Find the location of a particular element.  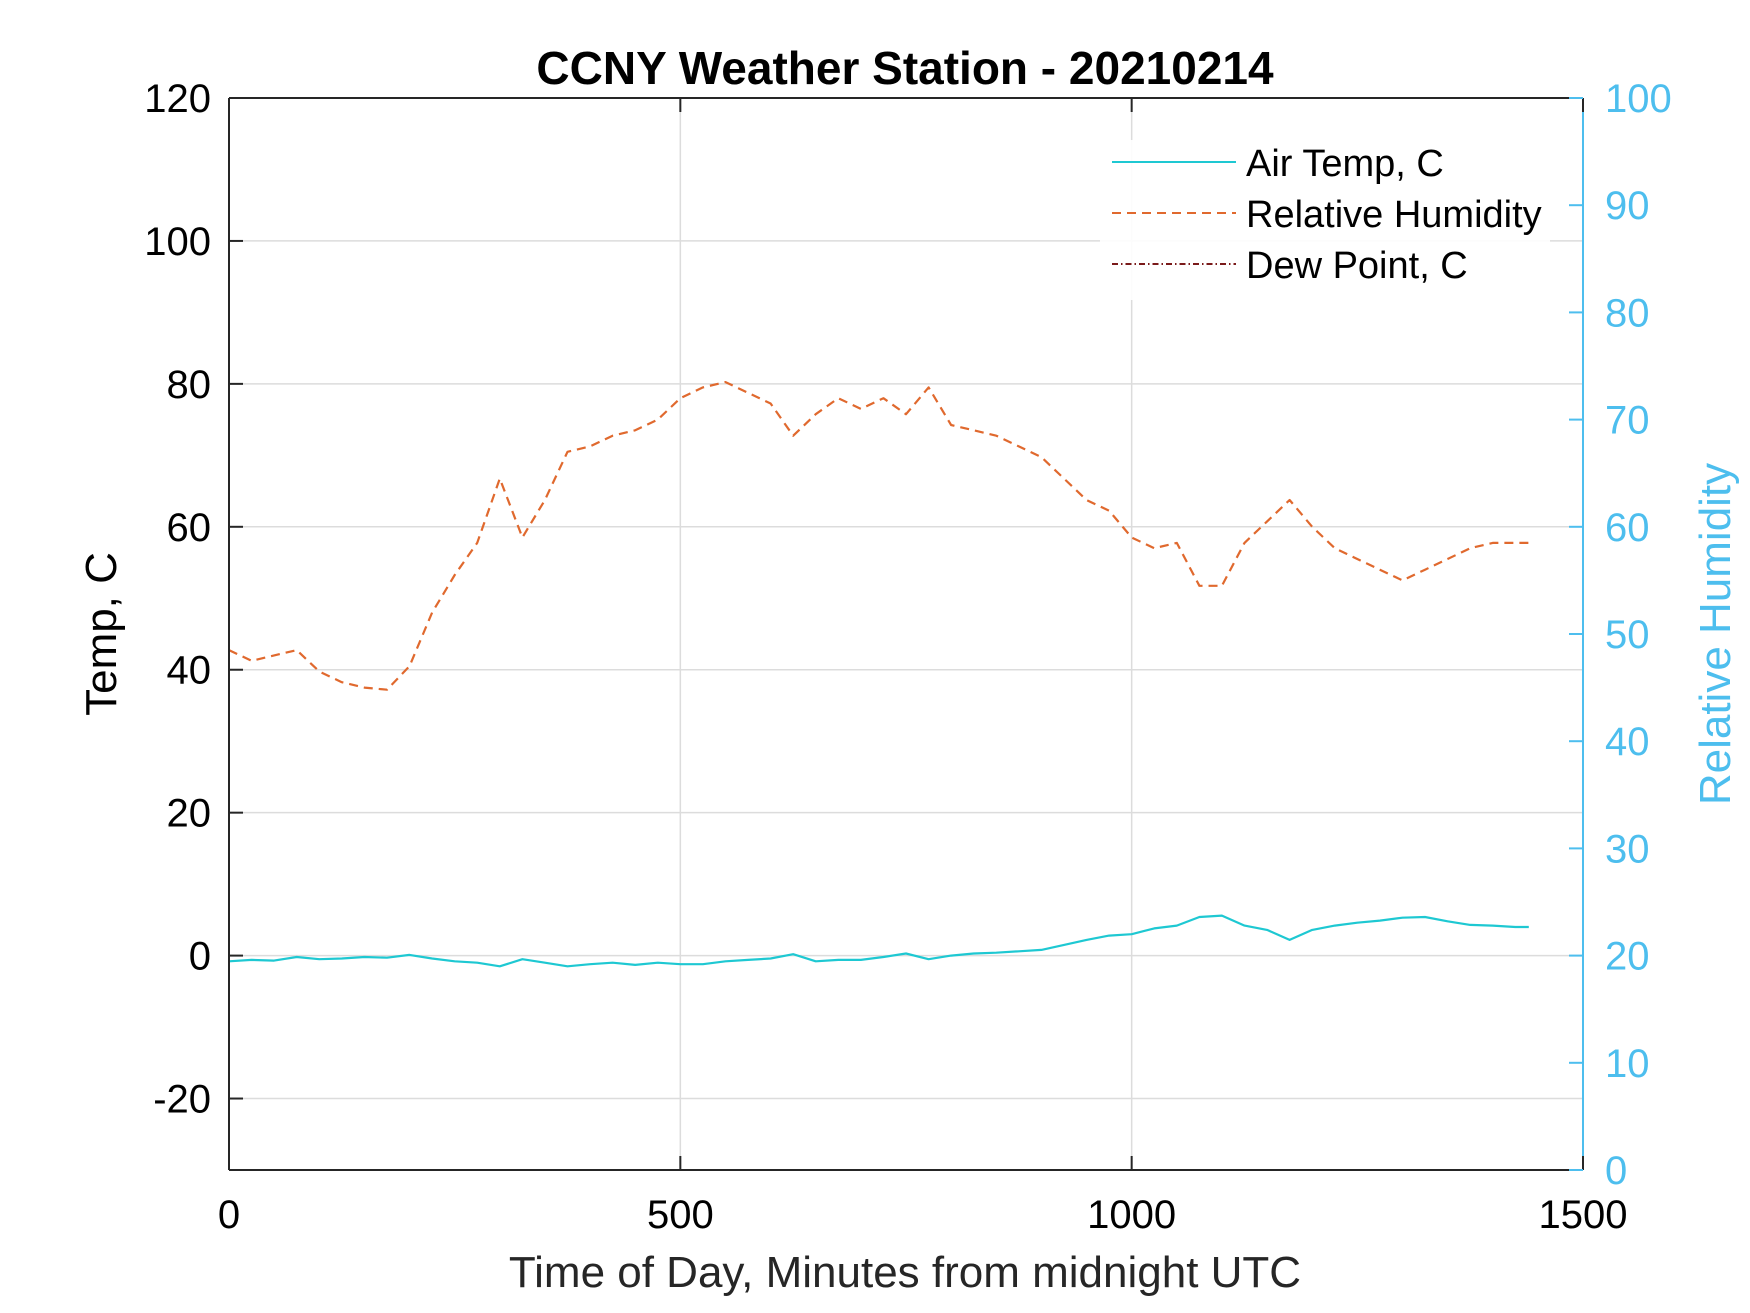

y-tick-label-right: 100 is located at coordinates (1638, 99).